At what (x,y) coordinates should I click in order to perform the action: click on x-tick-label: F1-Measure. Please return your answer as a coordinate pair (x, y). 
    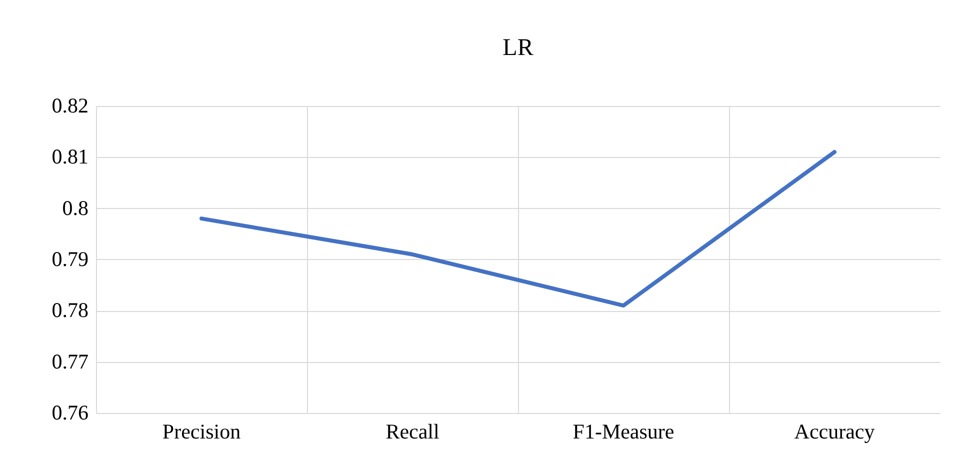
    Looking at the image, I should click on (623, 432).